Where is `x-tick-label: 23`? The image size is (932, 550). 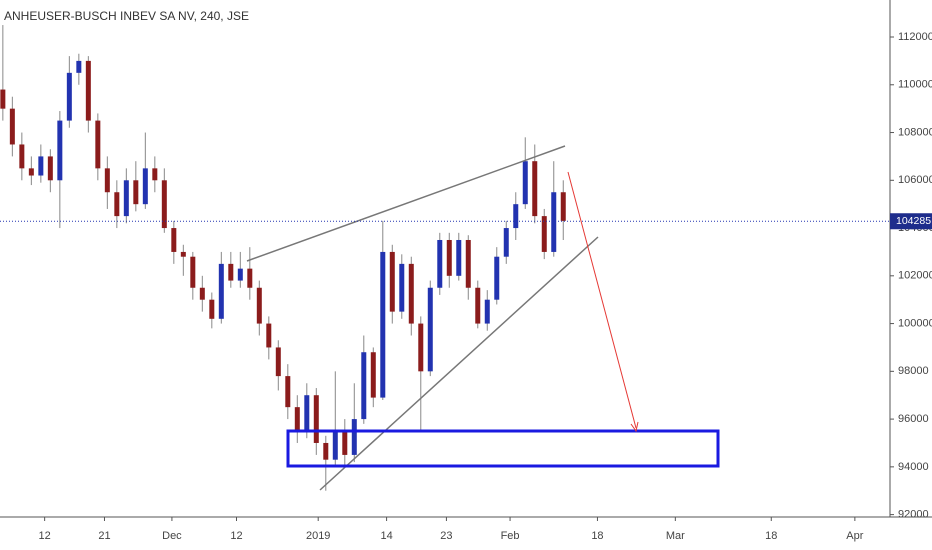
x-tick-label: 23 is located at coordinates (446, 536).